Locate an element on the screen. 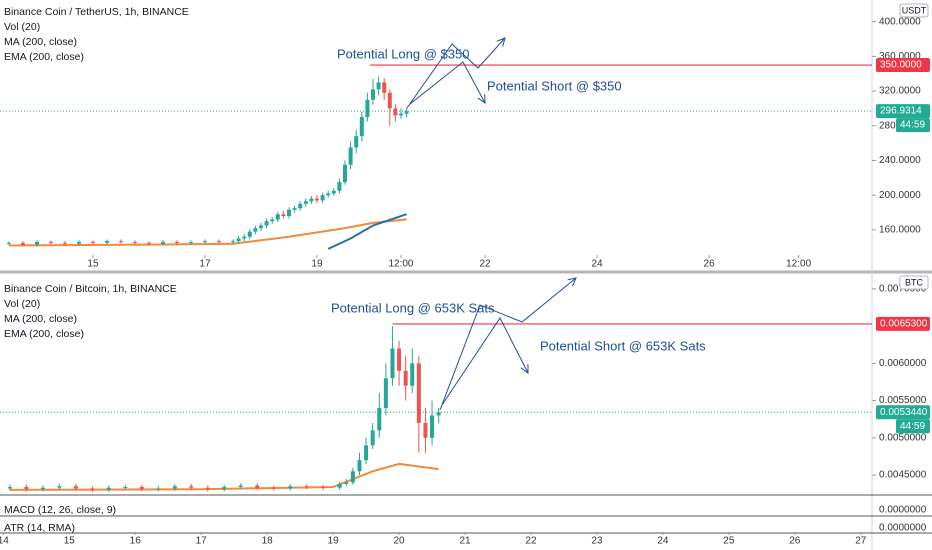  currency-label: BTC is located at coordinates (914, 282).